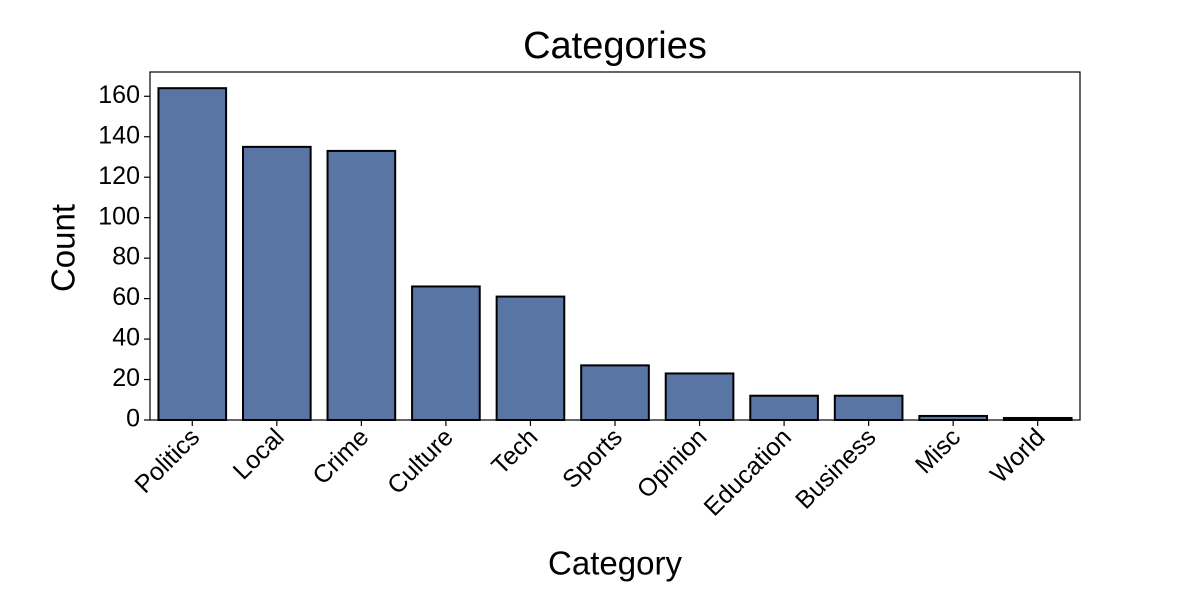 The height and width of the screenshot is (600, 1200). Describe the element at coordinates (63, 248) in the screenshot. I see `y-axis-label: Count` at that location.